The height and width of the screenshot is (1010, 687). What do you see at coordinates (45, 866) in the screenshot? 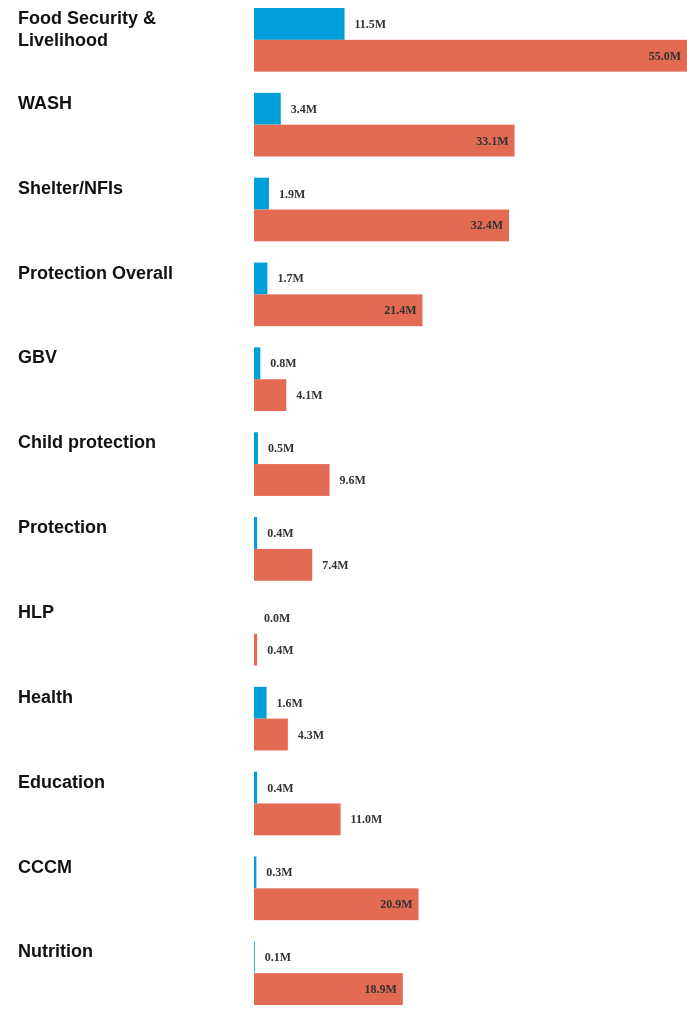
I see `y-tick-label: CCCM` at bounding box center [45, 866].